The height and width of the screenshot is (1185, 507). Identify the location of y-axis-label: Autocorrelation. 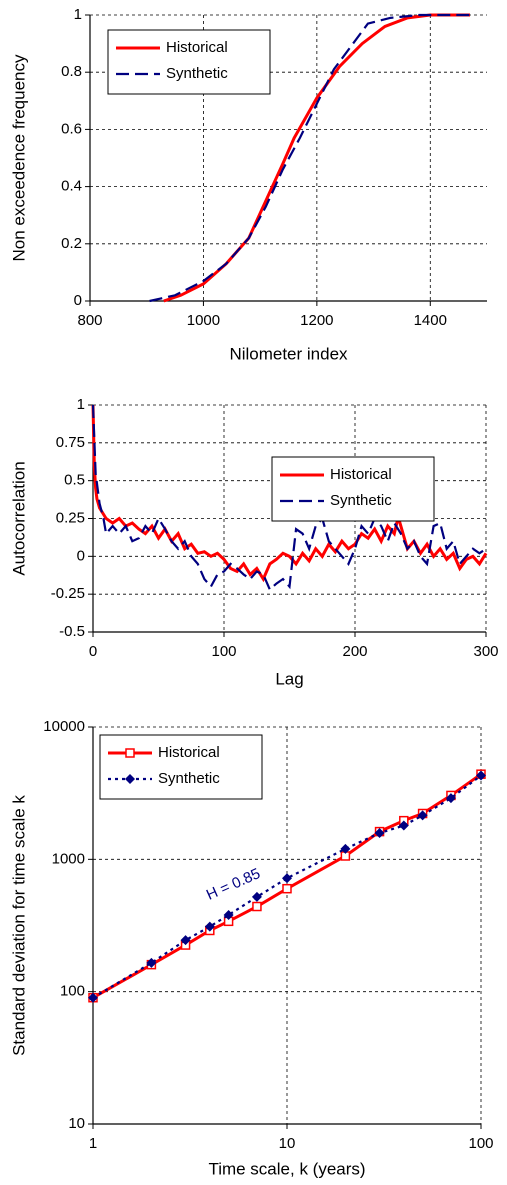
(18, 518).